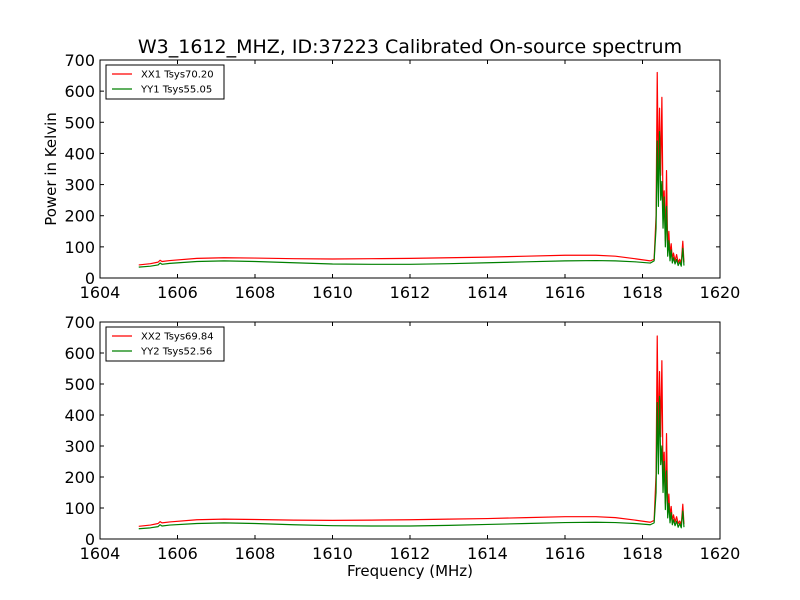 This screenshot has height=600, width=800. Describe the element at coordinates (100, 553) in the screenshot. I see `chart-2-x-tick-label-0: 1604` at that location.